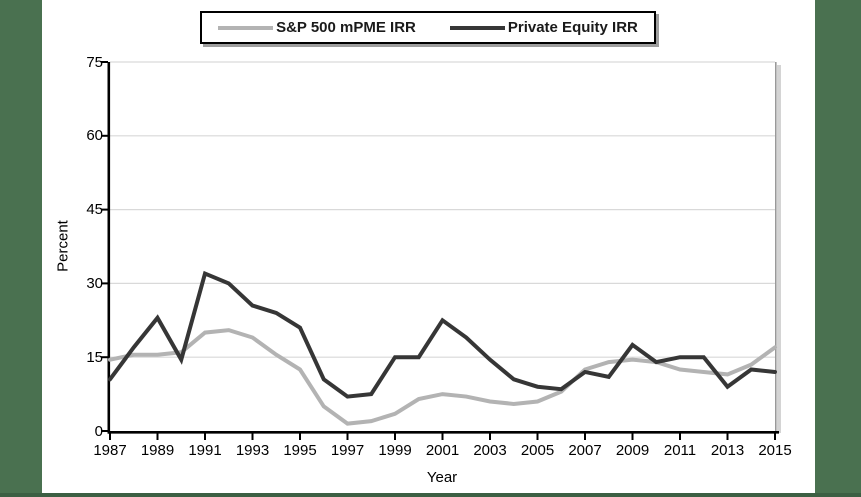  I want to click on x-tick-label-1987: 1987, so click(110, 450).